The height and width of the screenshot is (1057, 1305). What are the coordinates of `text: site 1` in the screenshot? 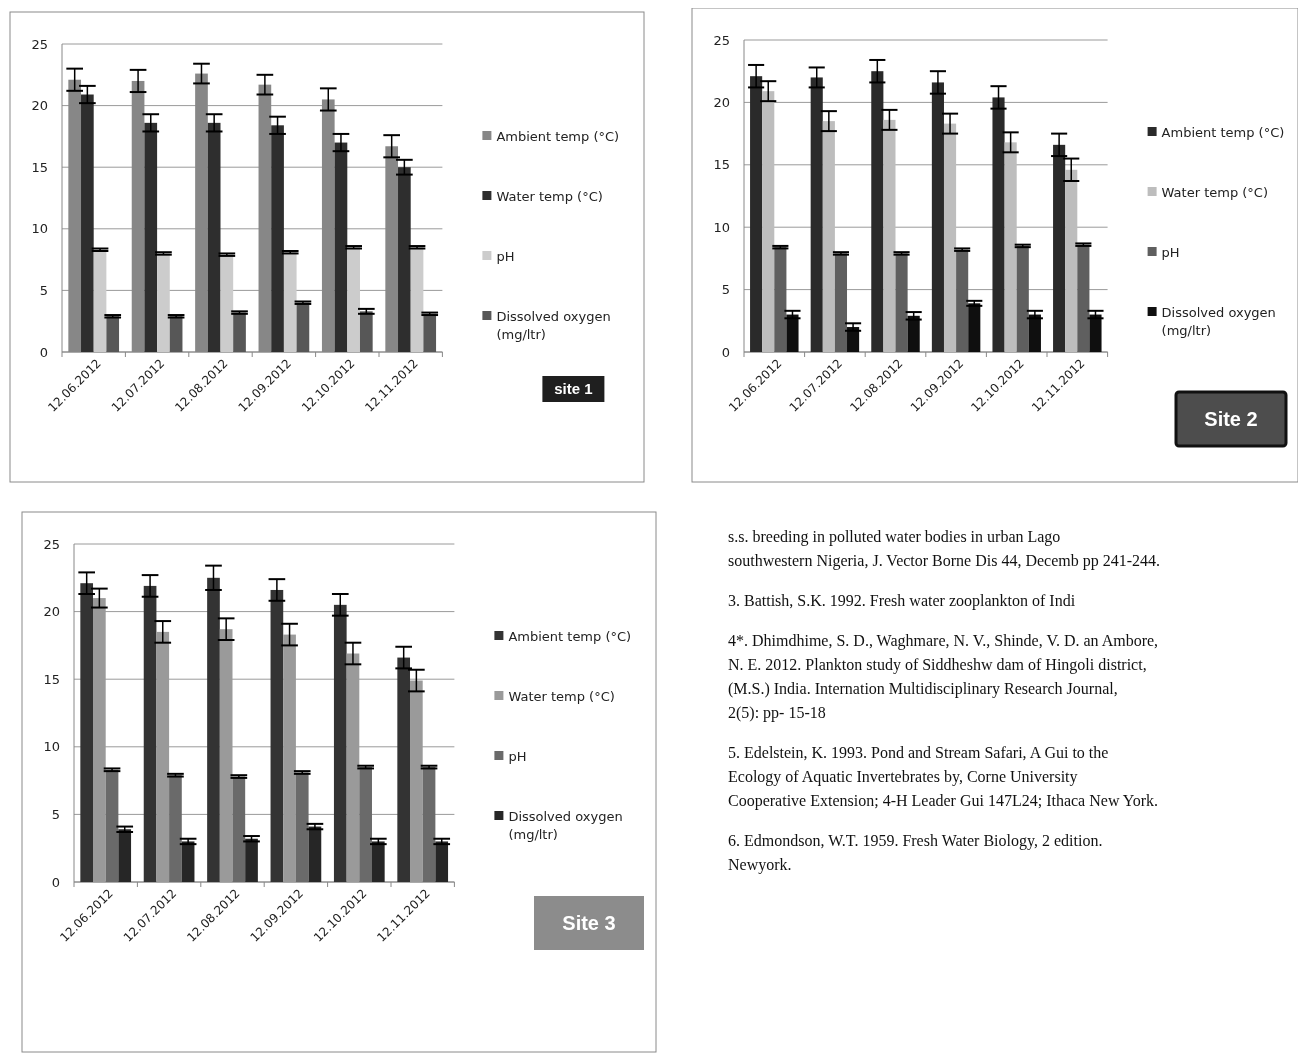 It's located at (573, 389).